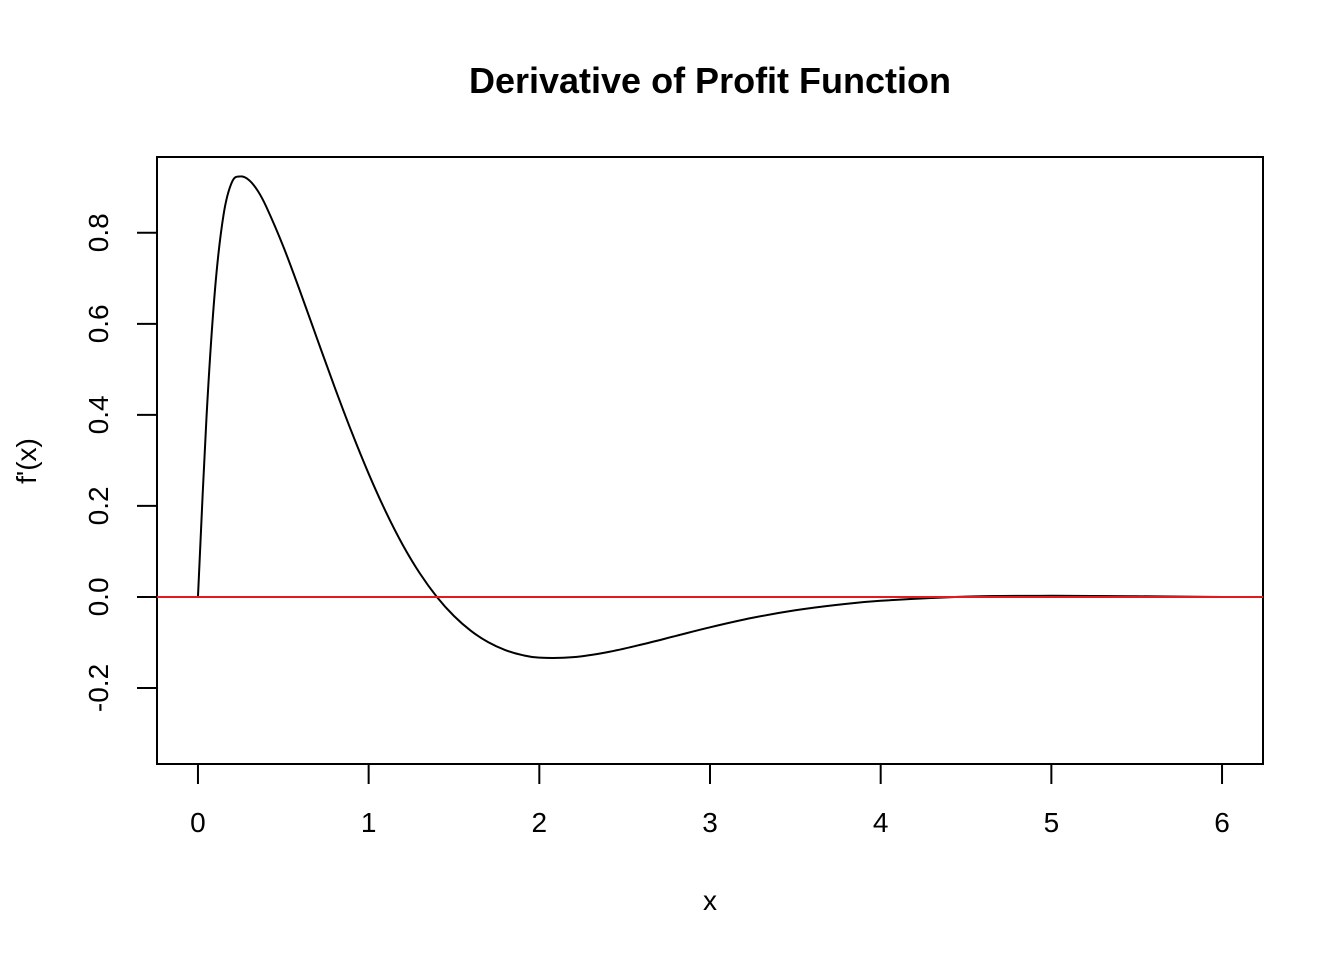  Describe the element at coordinates (98, 323) in the screenshot. I see `y-tick-label: 0.6` at that location.